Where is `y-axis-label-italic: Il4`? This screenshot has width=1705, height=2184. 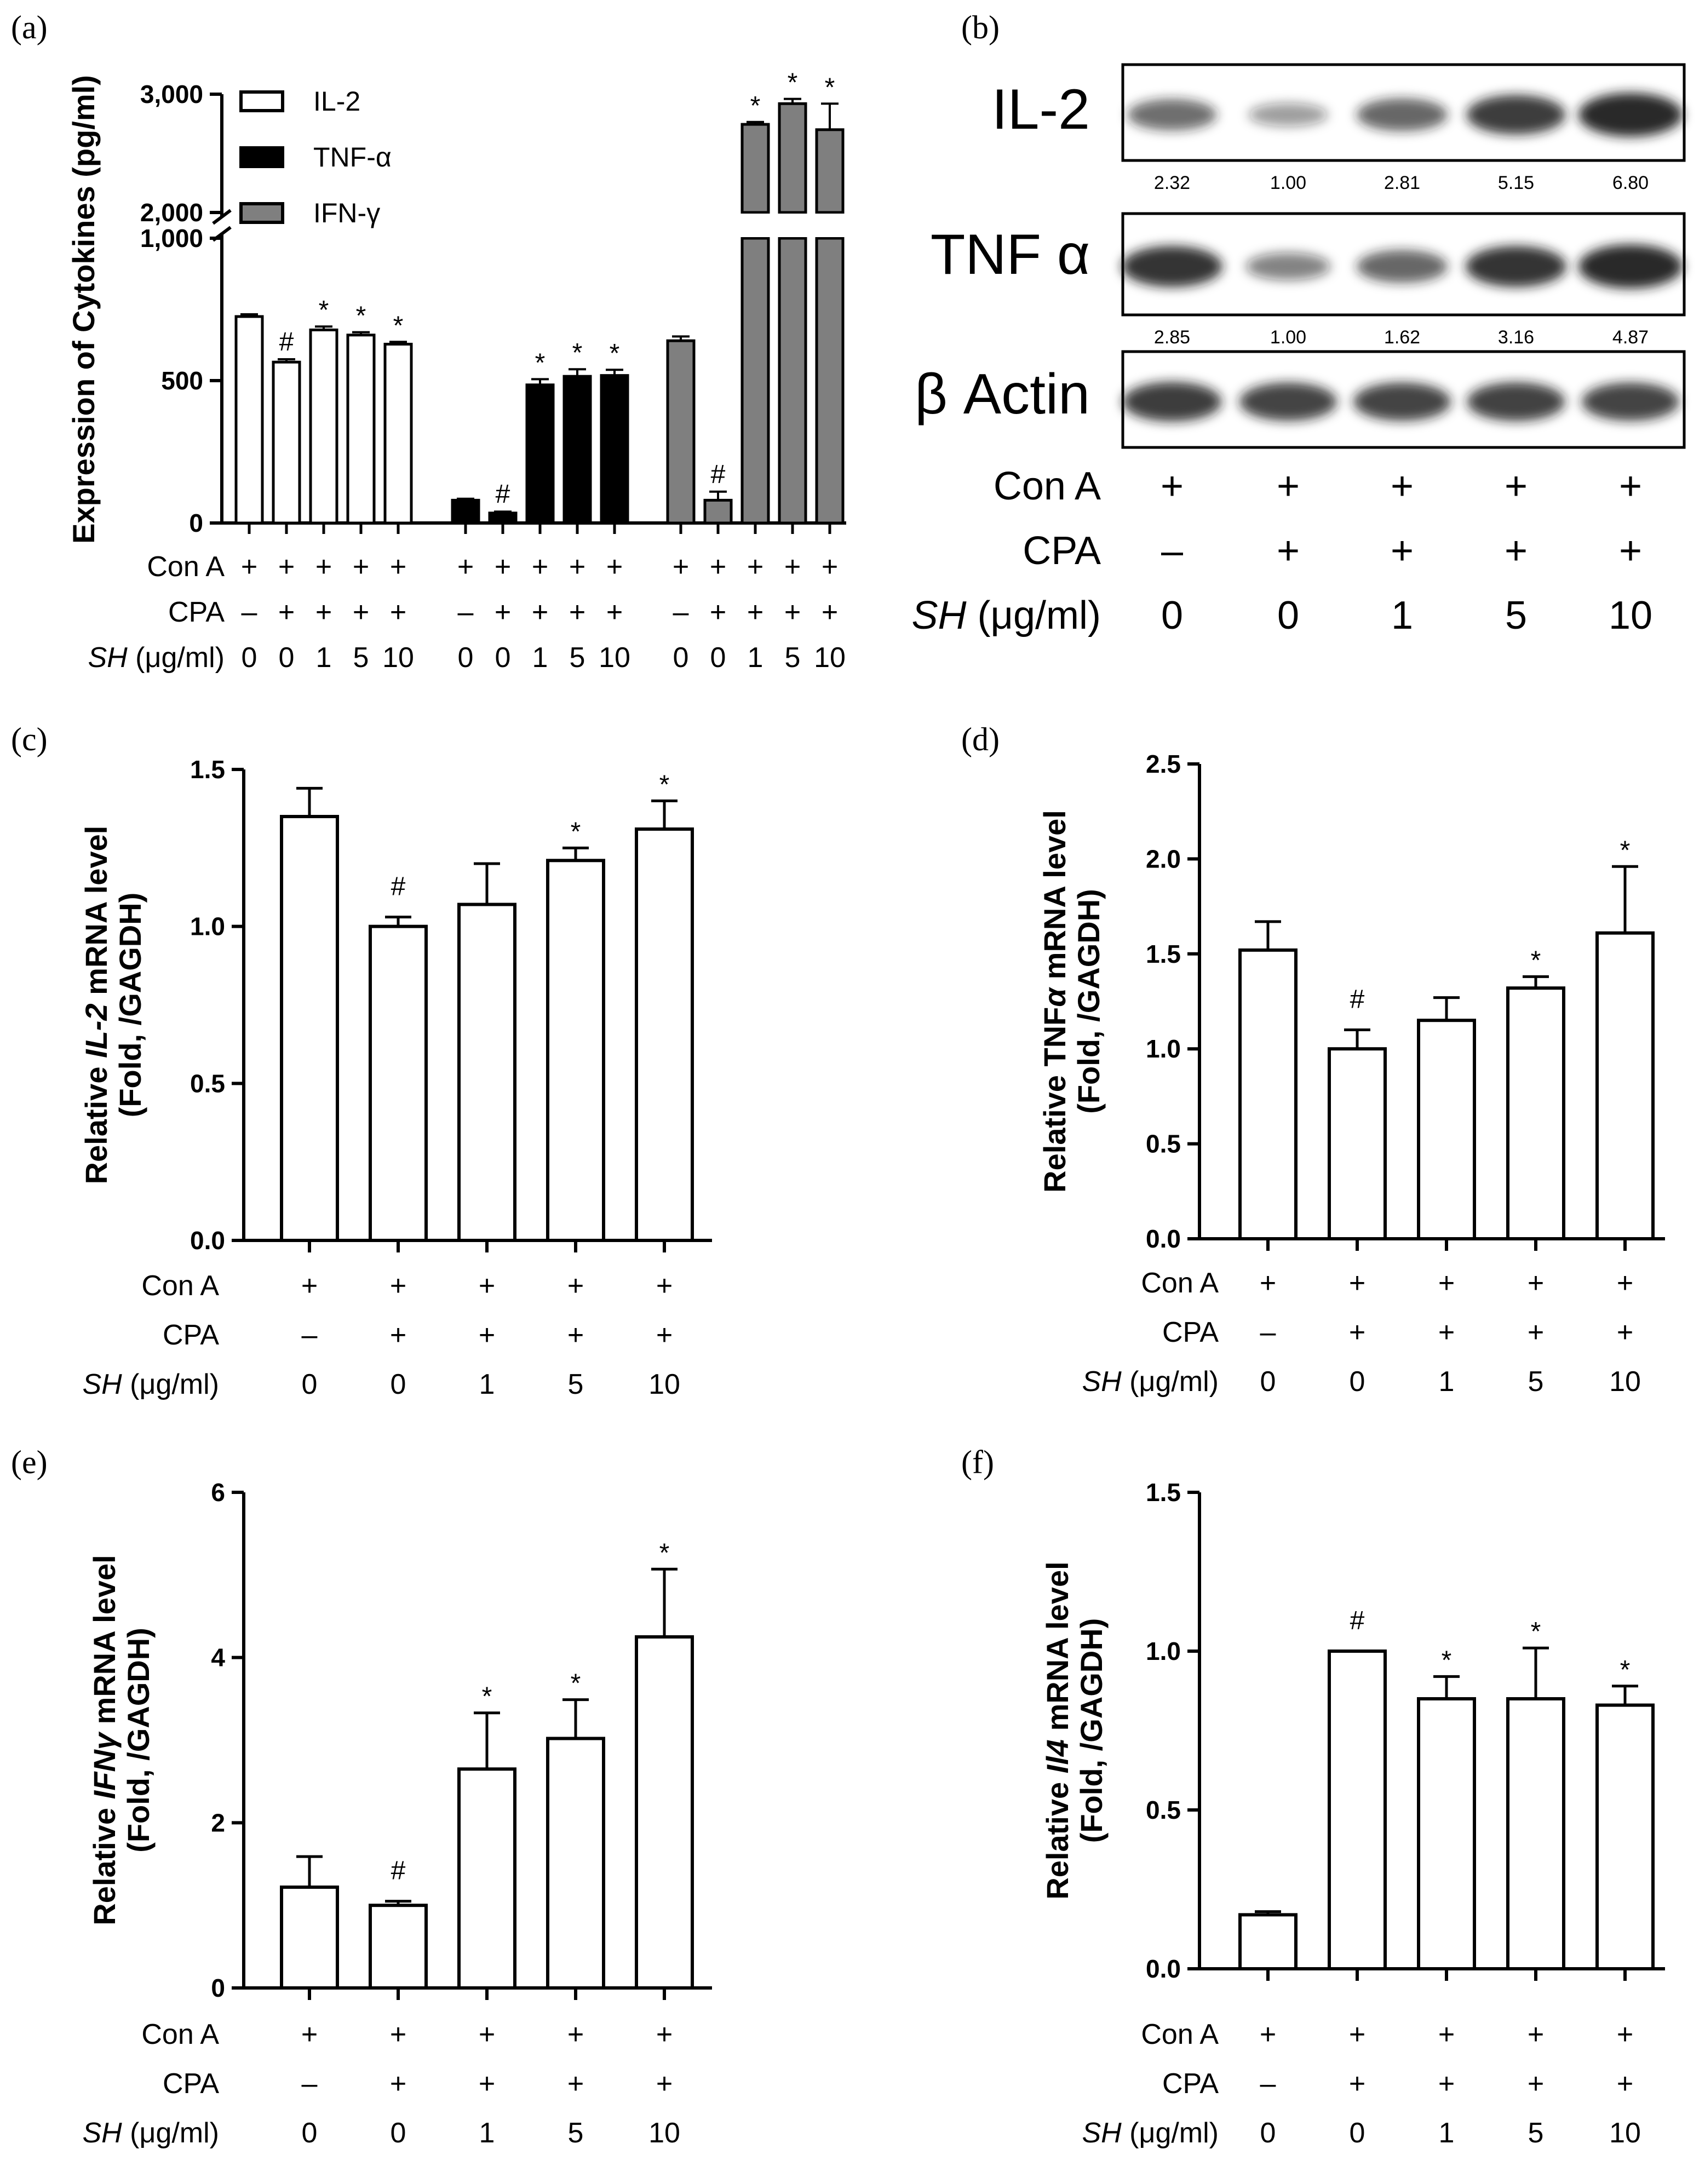 y-axis-label-italic: Il4 is located at coordinates (1058, 1756).